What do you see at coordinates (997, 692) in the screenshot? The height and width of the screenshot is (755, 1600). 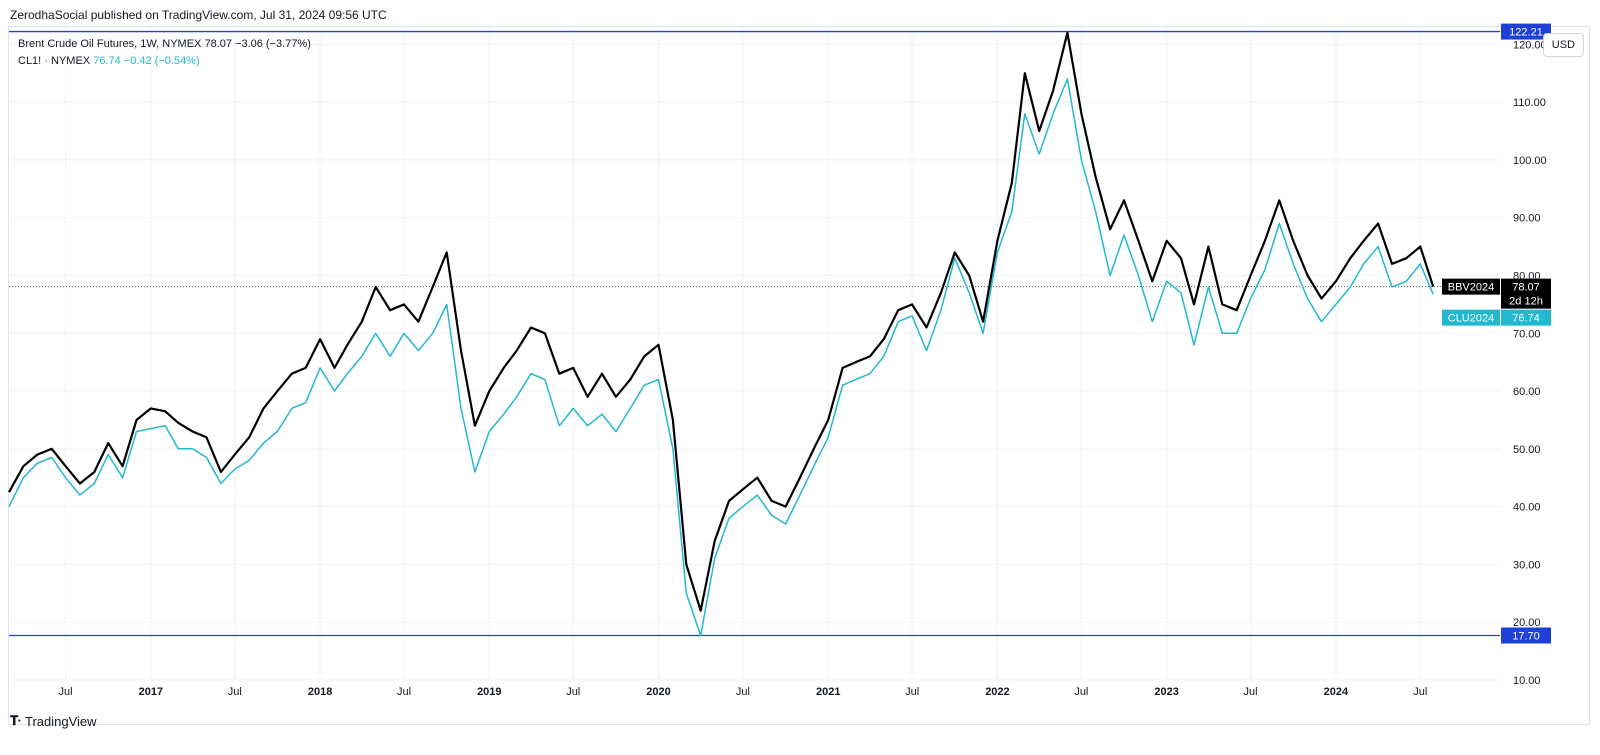 I see `x-tick-label: 2022` at bounding box center [997, 692].